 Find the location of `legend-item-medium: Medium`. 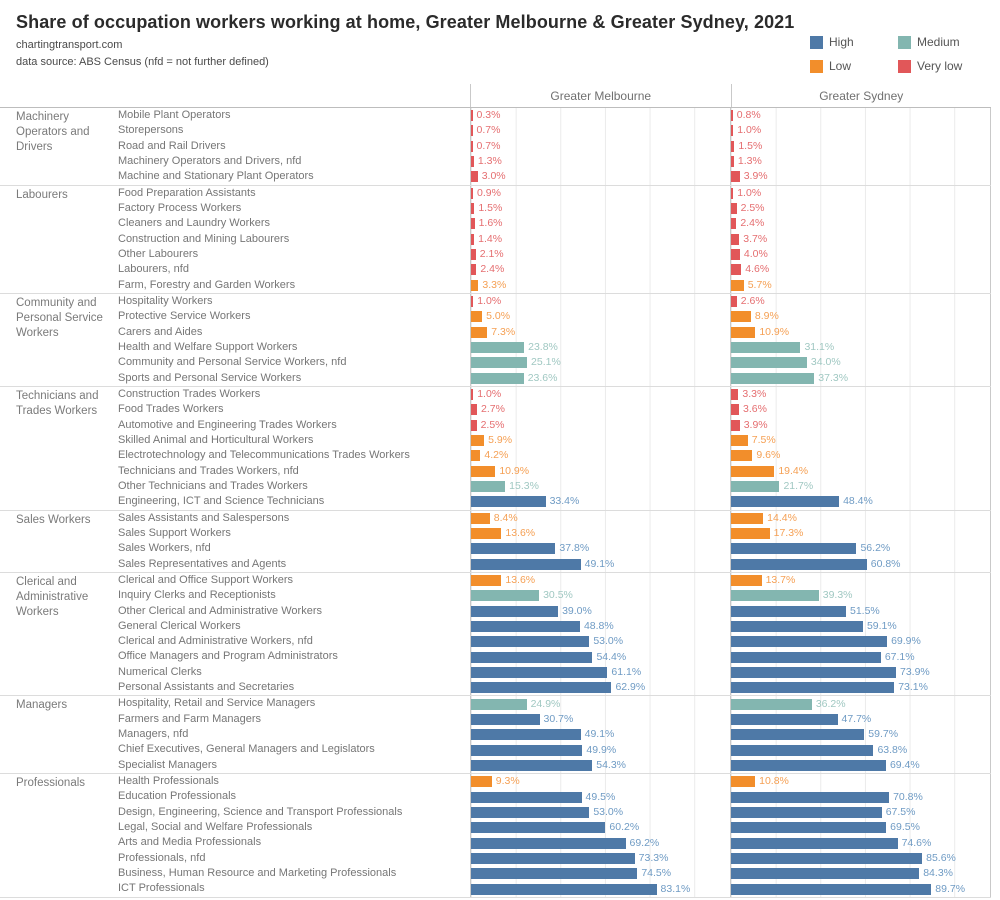

legend-item-medium: Medium is located at coordinates (944, 42).